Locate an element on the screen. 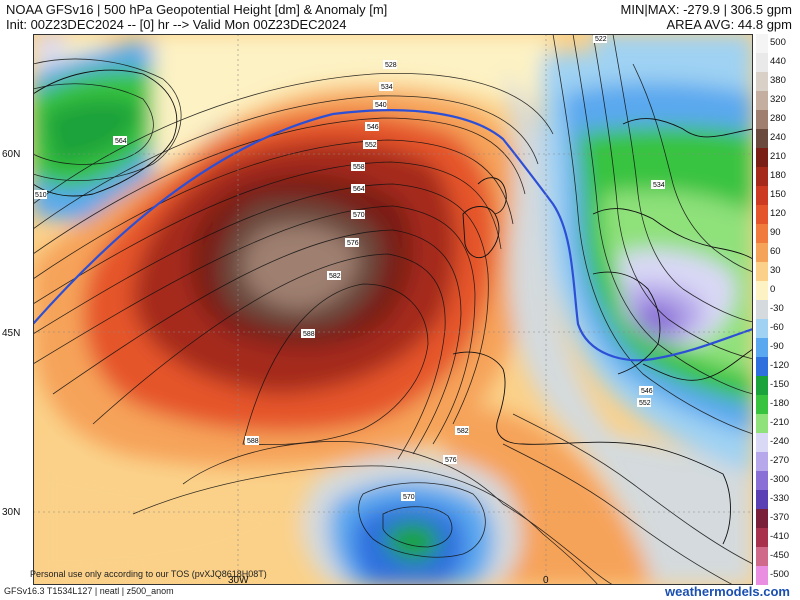 The height and width of the screenshot is (600, 800). lat-label-60n: 60N is located at coordinates (11, 154).